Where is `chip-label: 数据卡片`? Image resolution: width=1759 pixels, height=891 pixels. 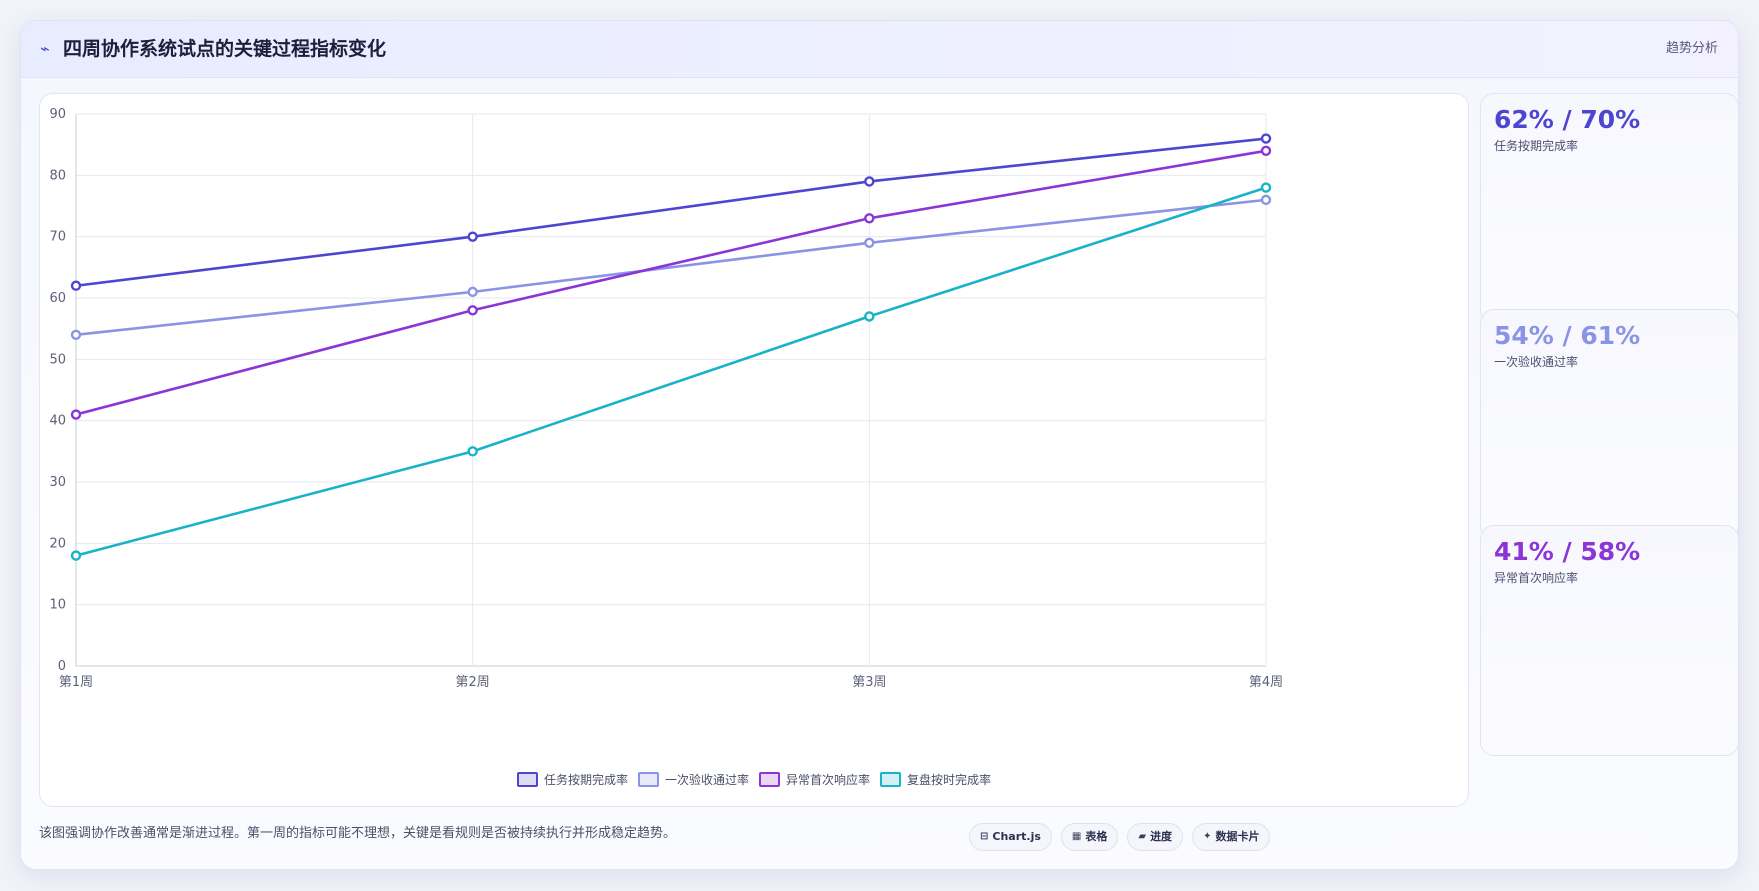
chip-label: 数据卡片 is located at coordinates (1237, 836).